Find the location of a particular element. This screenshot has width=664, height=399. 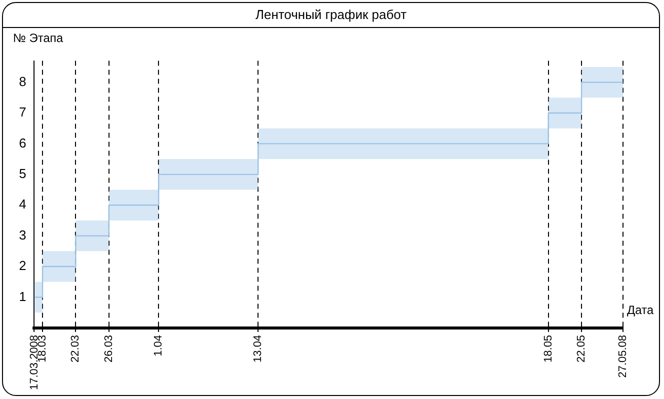

y-tick-label: 4 is located at coordinates (22, 204).